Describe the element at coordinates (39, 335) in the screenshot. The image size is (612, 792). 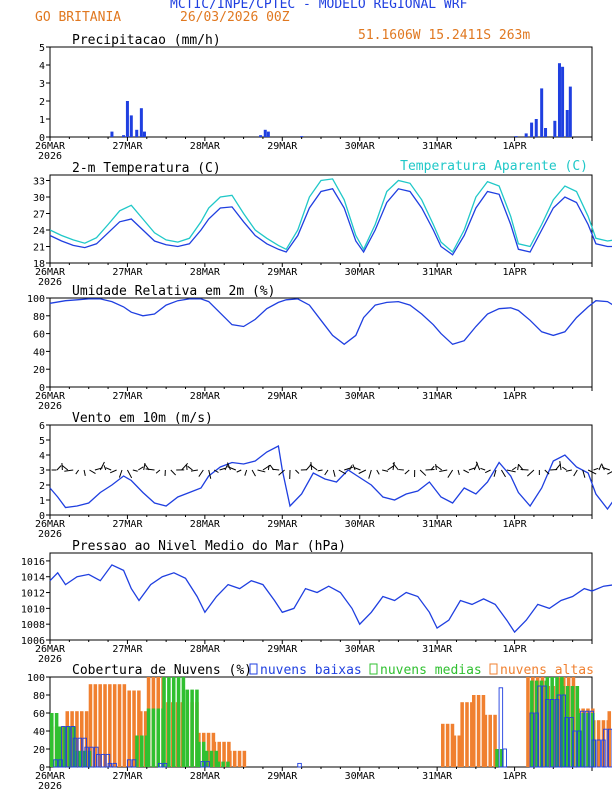
I see `y-tick-label: 60` at that location.